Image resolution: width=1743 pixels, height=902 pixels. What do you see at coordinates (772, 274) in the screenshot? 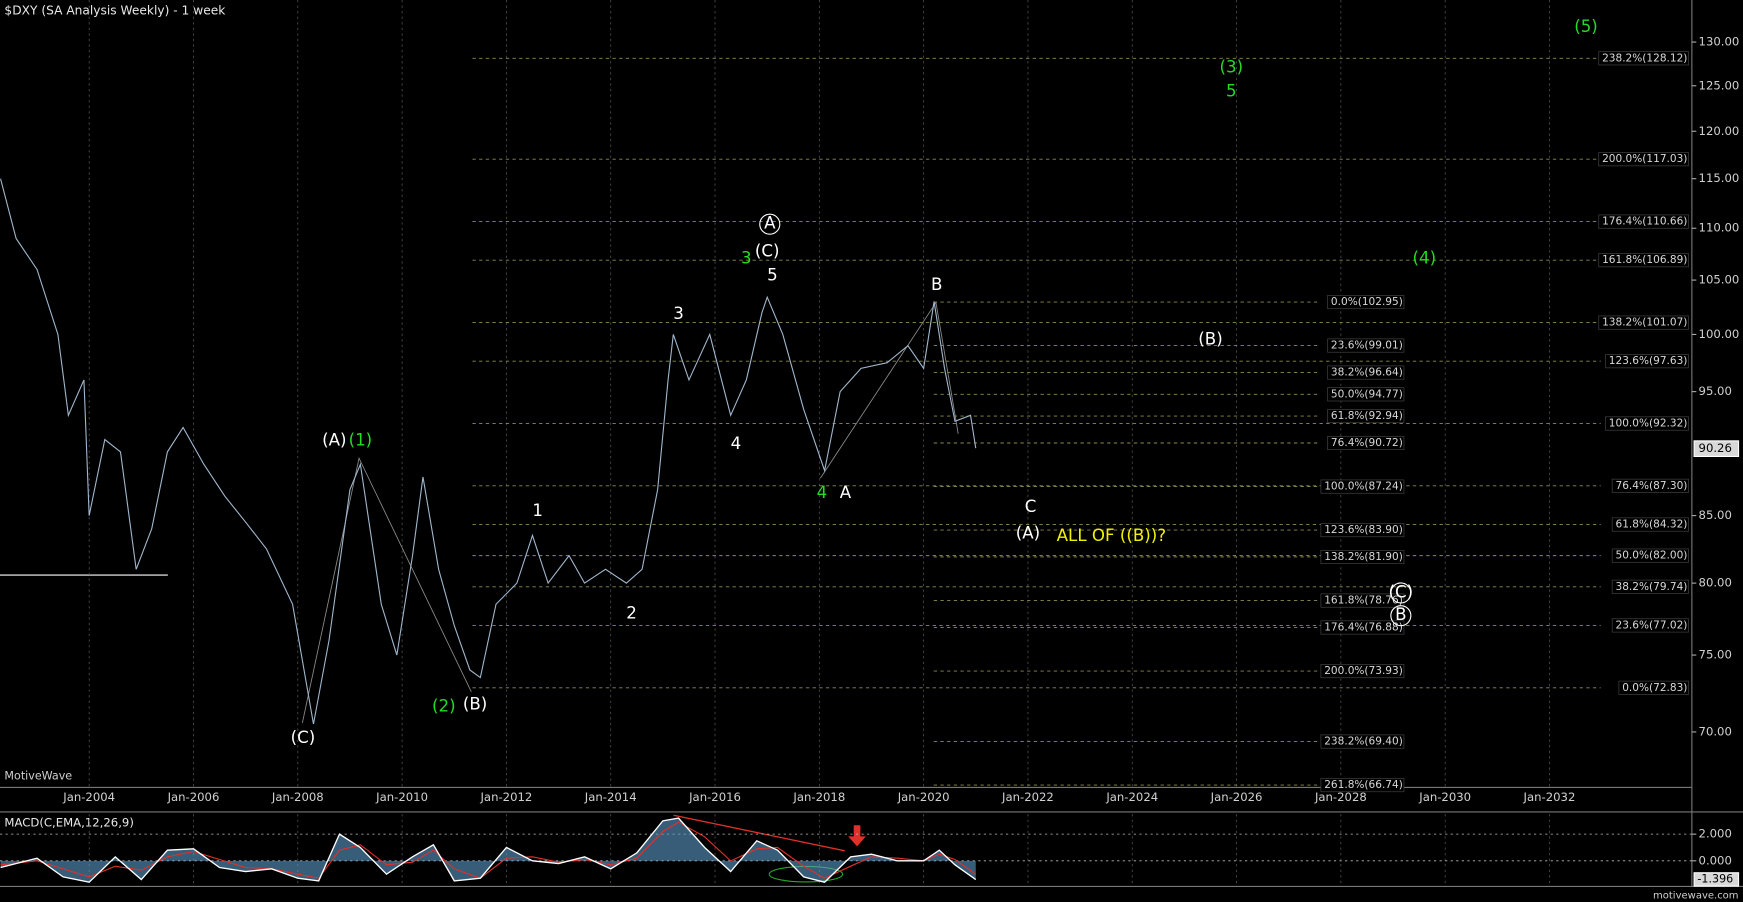
I see `wave-label: 5` at bounding box center [772, 274].